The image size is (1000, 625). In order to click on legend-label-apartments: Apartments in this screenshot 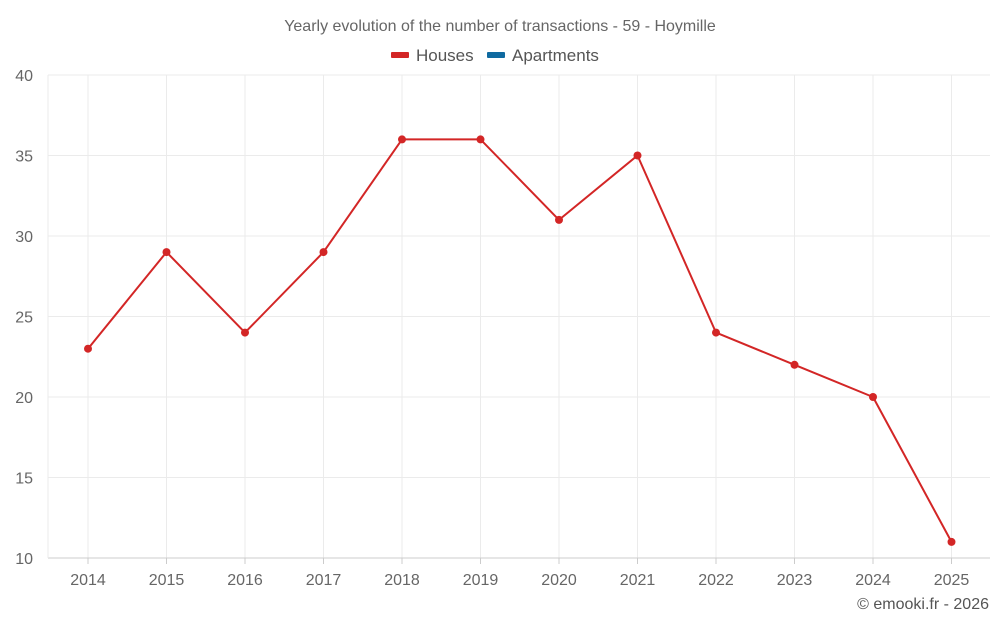, I will do `click(555, 55)`.